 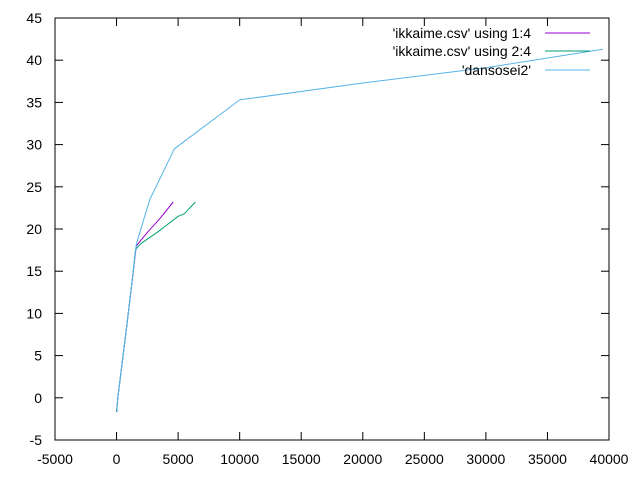 I want to click on x-tick-label: 15000, so click(x=301, y=459).